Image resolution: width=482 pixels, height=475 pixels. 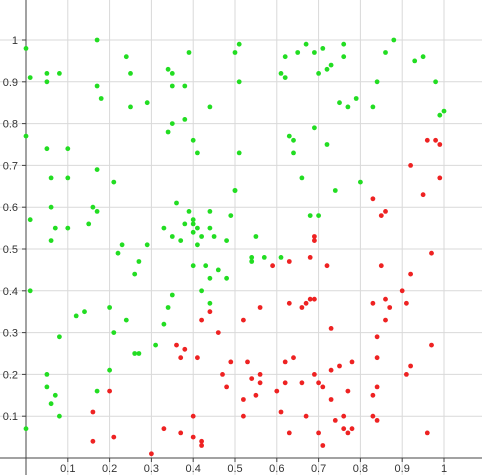 I want to click on y-tick-label-0: 0.1, so click(x=10, y=417).